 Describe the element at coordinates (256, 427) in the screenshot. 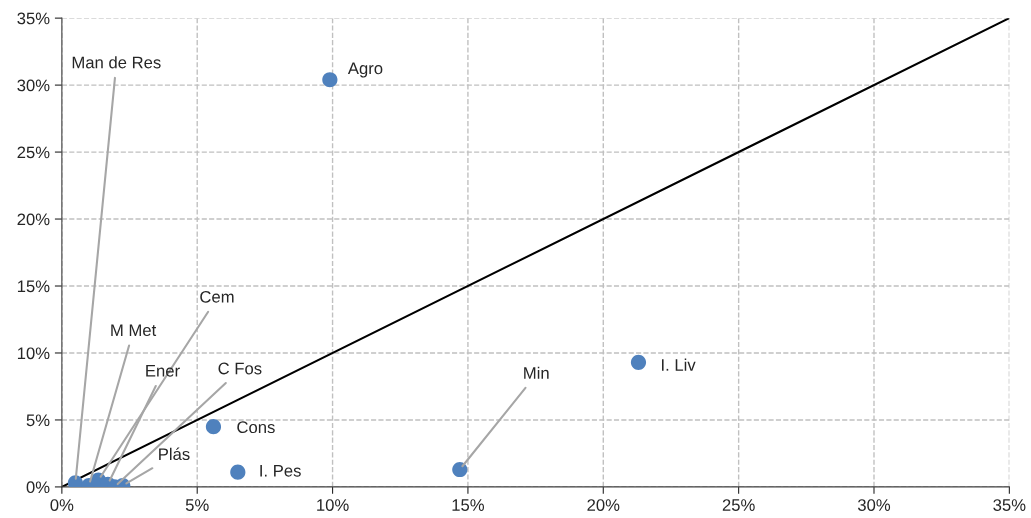

I see `annotation: Cons` at that location.